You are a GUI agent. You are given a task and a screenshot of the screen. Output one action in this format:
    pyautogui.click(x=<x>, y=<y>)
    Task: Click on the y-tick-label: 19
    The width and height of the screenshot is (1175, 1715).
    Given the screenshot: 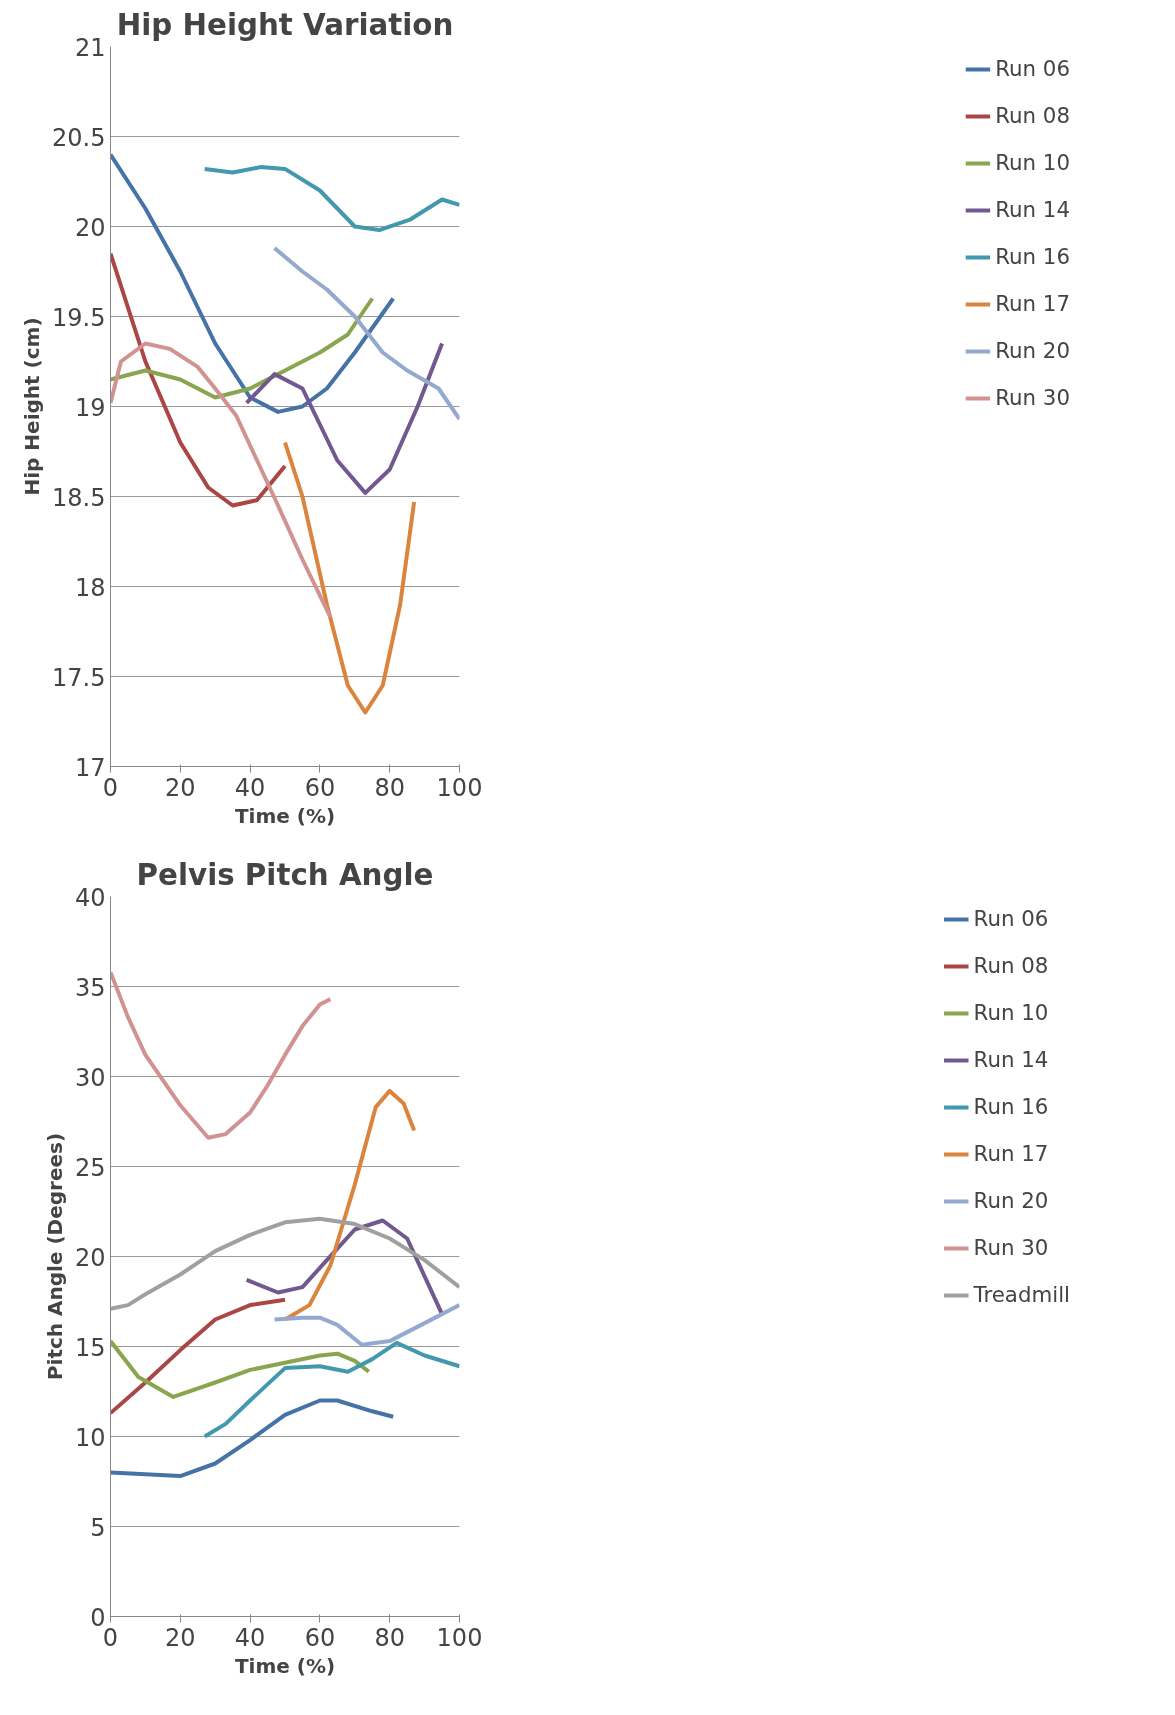 What is the action you would take?
    pyautogui.click(x=90, y=407)
    